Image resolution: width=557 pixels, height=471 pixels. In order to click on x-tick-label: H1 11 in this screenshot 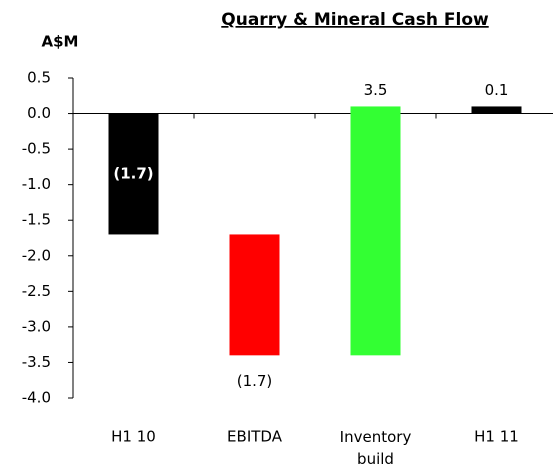, I will do `click(496, 437)`.